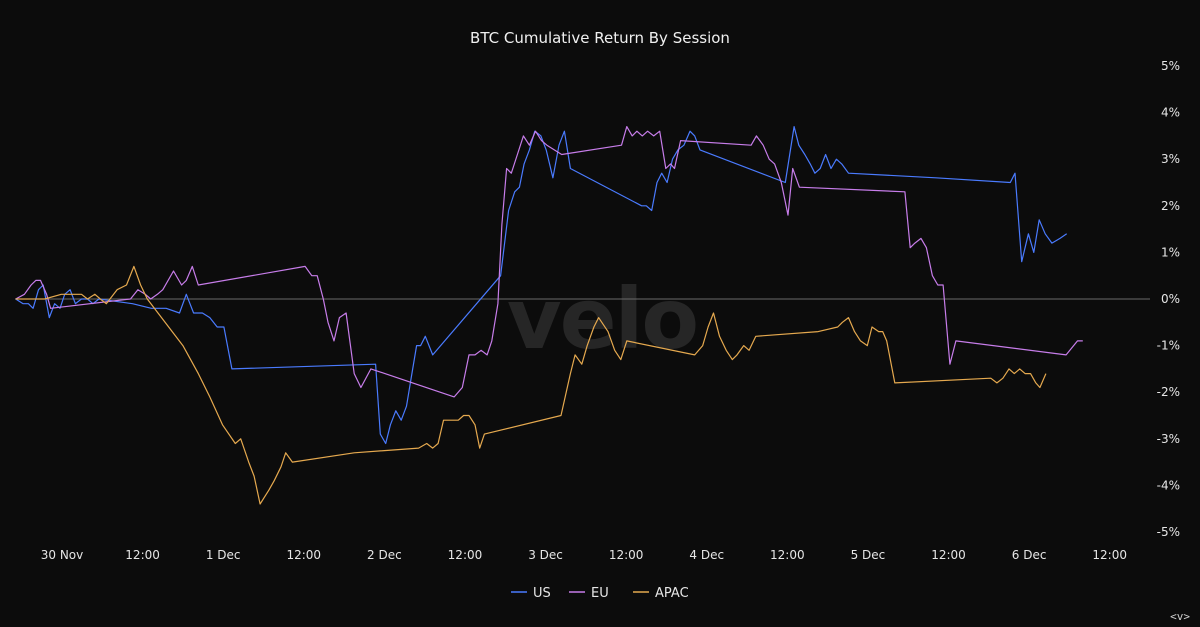 The width and height of the screenshot is (1200, 627). What do you see at coordinates (223, 555) in the screenshot?
I see `x-tick-label: 1 Dec` at bounding box center [223, 555].